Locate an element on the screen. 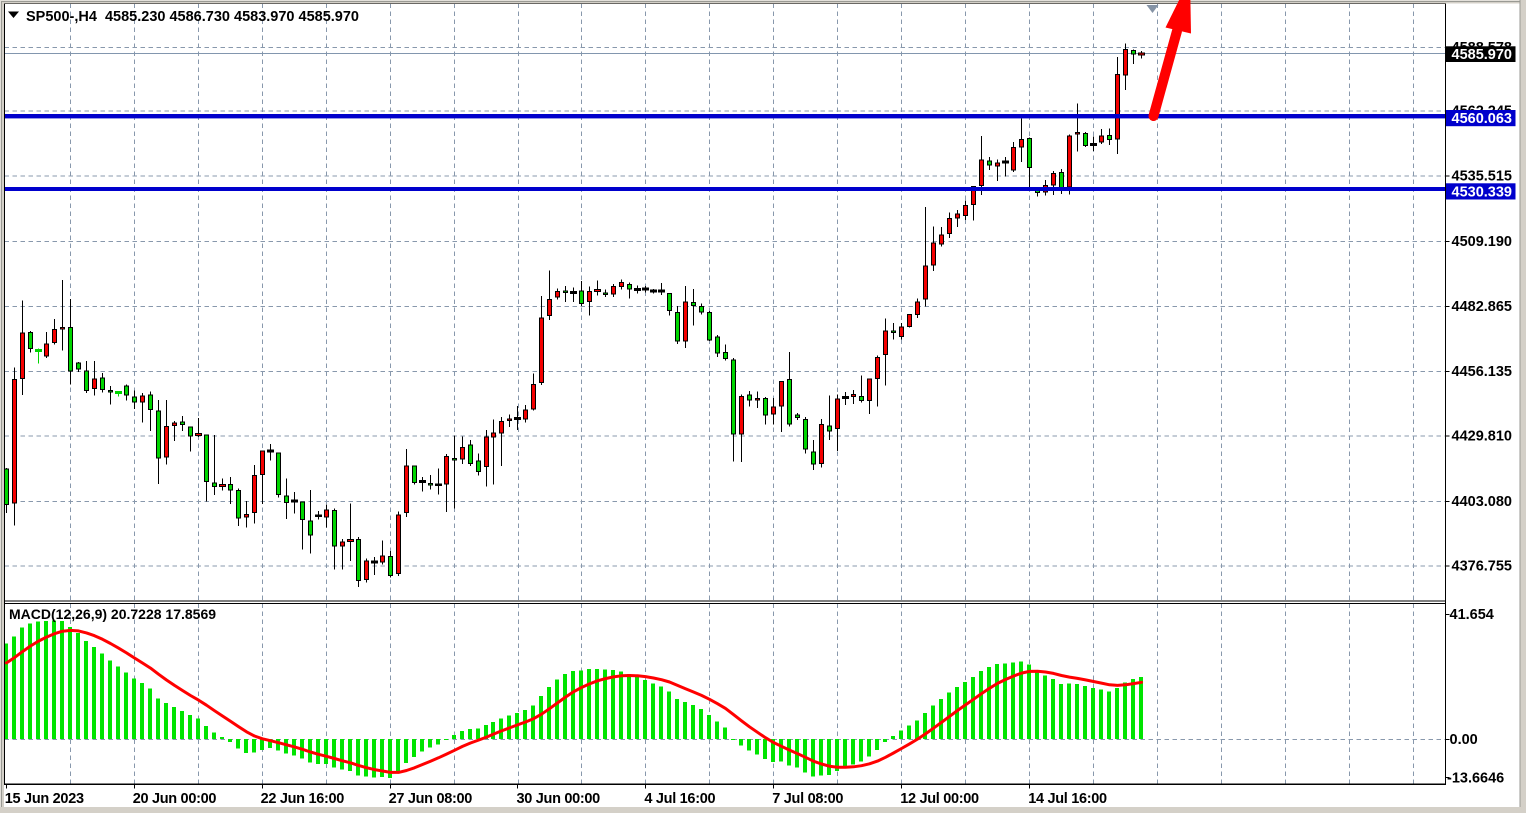 This screenshot has width=1526, height=818. svg-text: 15 Jun 2023 is located at coordinates (44, 799).